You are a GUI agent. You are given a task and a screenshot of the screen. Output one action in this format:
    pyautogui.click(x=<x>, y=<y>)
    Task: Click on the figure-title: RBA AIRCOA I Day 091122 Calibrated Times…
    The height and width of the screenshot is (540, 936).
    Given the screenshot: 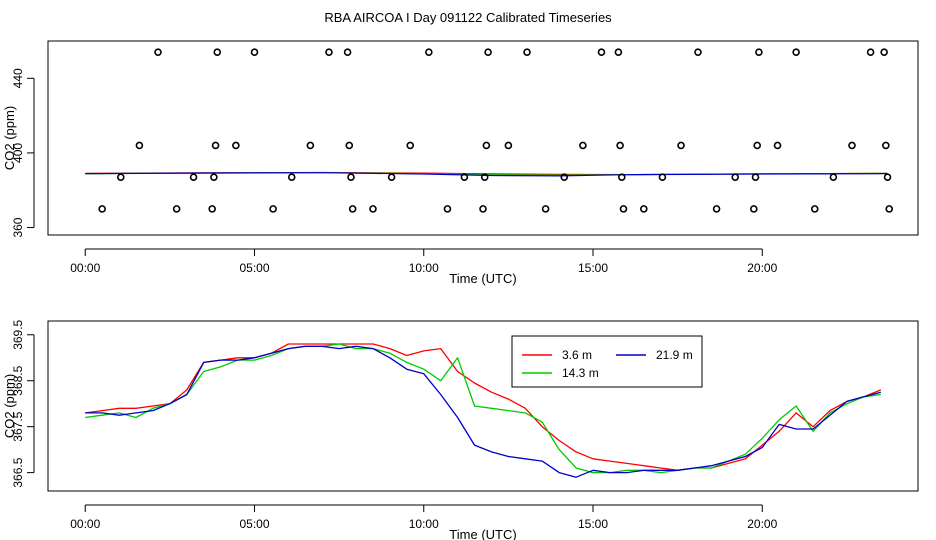 What is the action you would take?
    pyautogui.click(x=468, y=17)
    